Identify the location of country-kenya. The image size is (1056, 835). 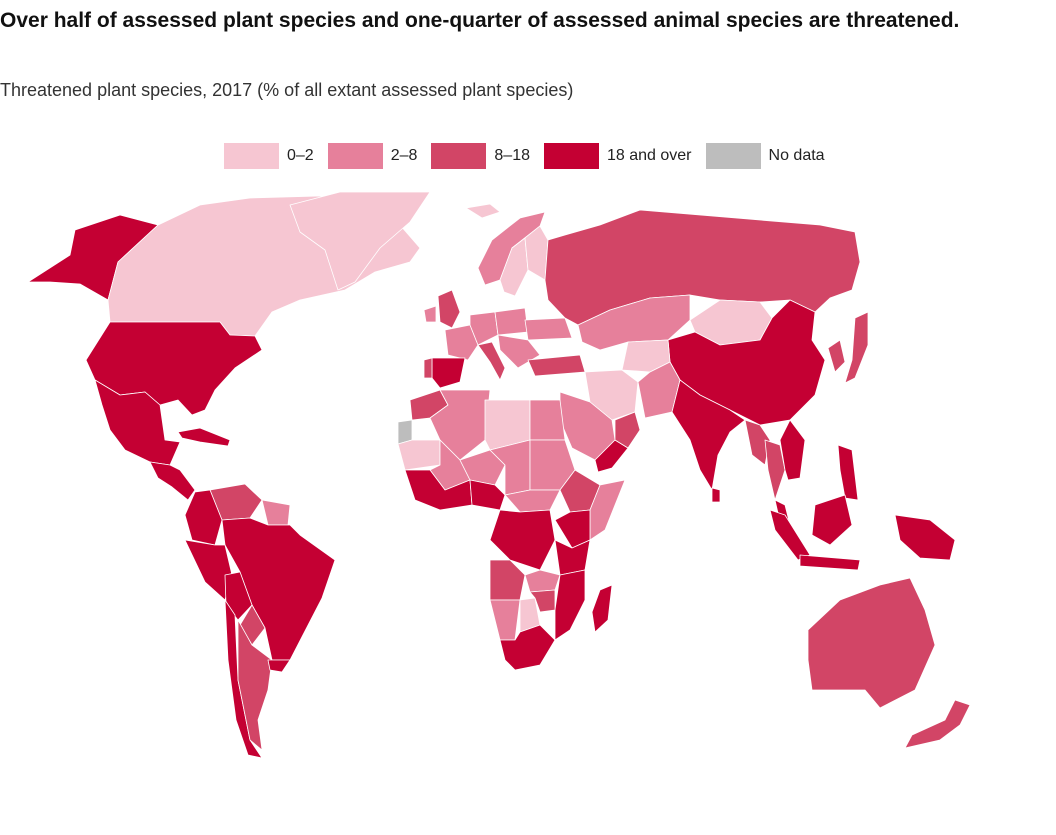
(572, 529).